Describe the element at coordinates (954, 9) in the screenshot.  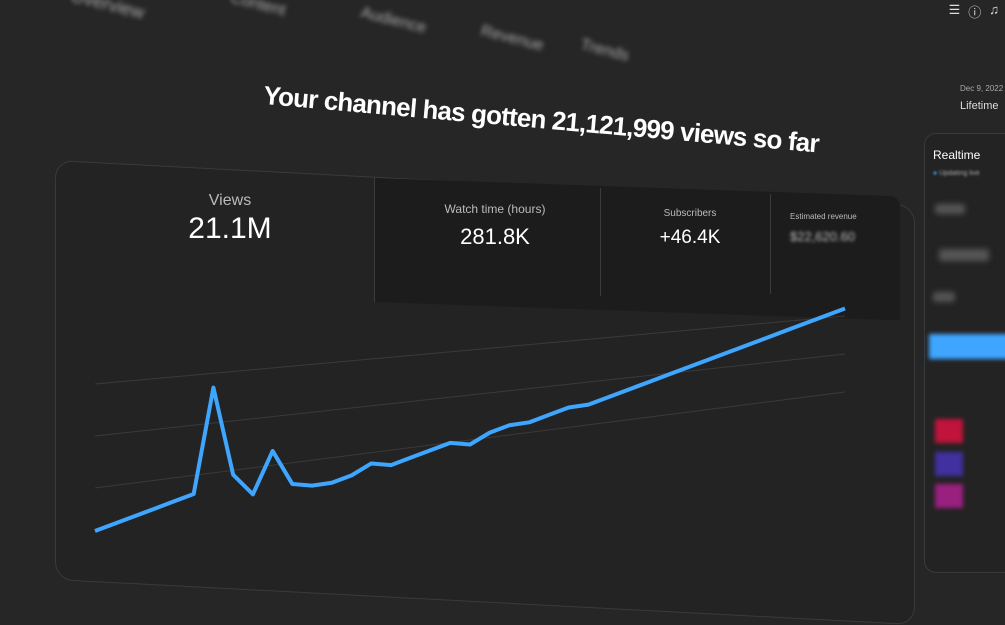
I see `create-icon: ☰` at that location.